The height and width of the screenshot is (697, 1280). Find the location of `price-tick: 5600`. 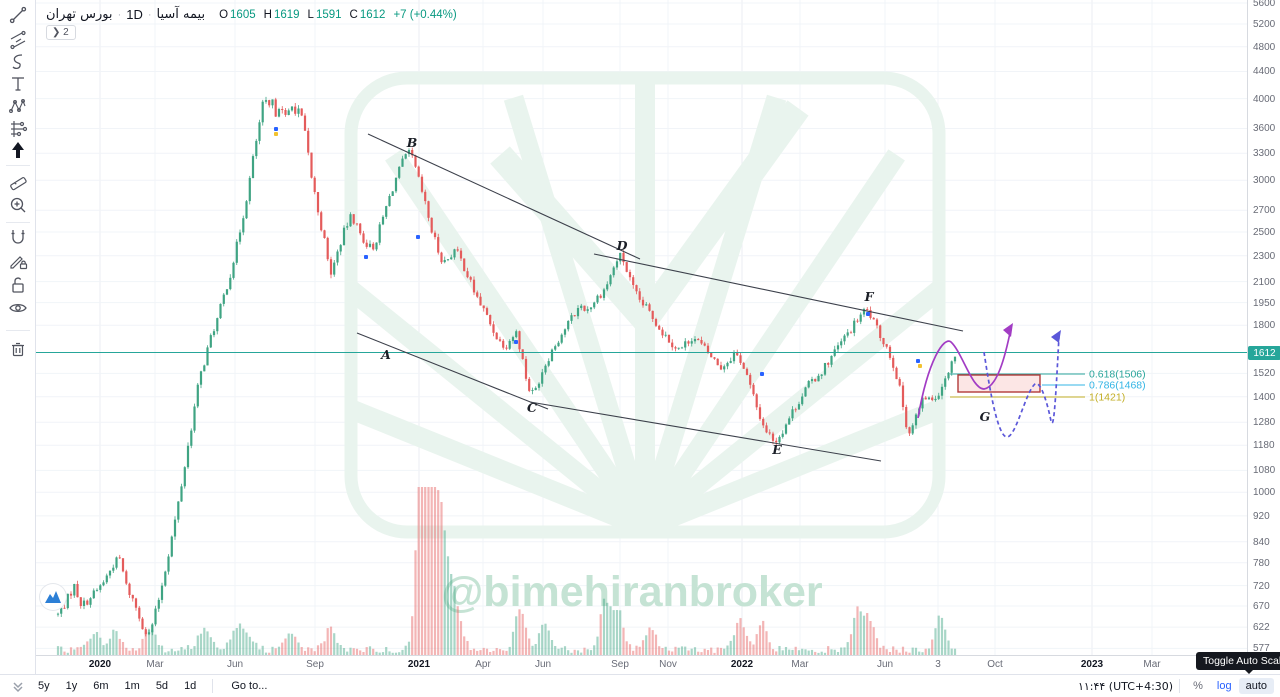

price-tick: 5600 is located at coordinates (1264, 4).